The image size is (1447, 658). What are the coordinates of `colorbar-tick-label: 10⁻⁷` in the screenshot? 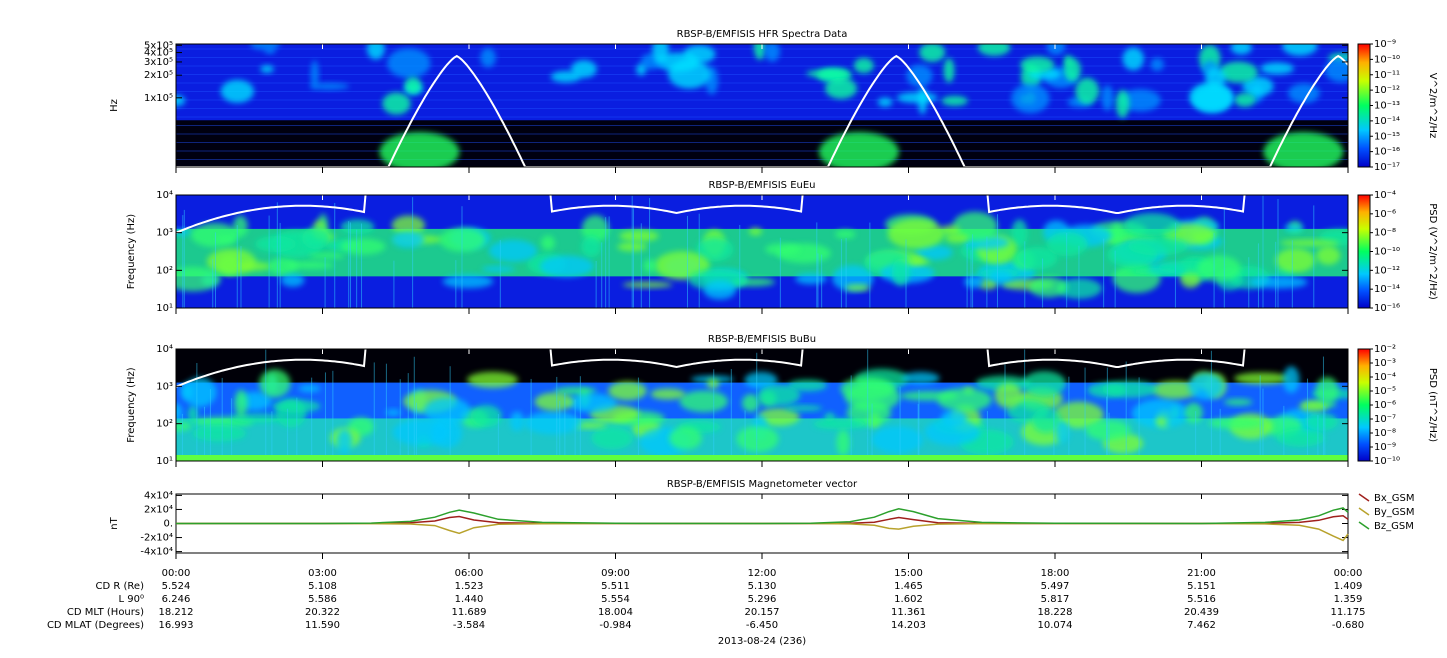 It's located at (1385, 419).